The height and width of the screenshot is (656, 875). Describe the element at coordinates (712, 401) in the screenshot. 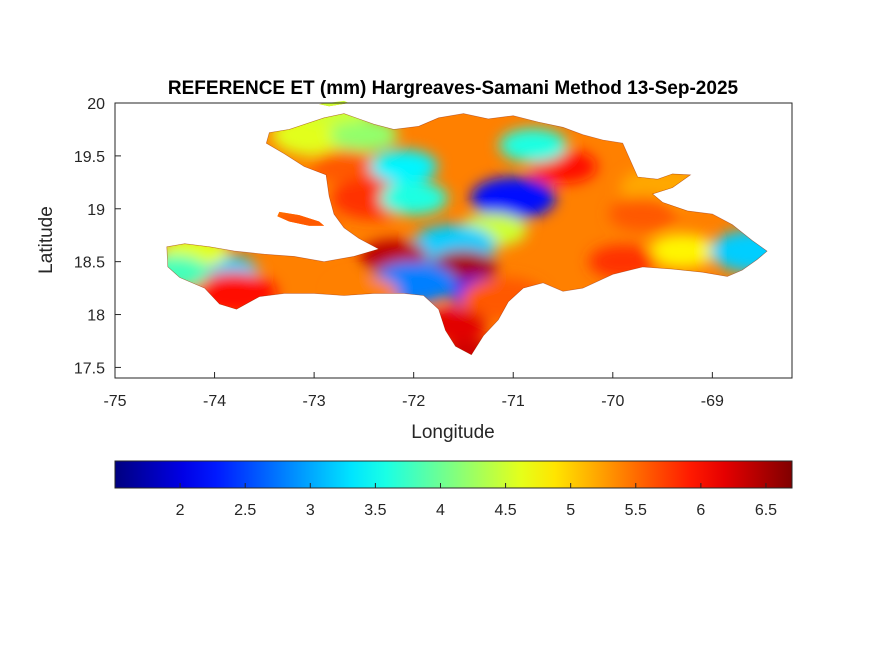

I see `x-tick-label: -69` at that location.